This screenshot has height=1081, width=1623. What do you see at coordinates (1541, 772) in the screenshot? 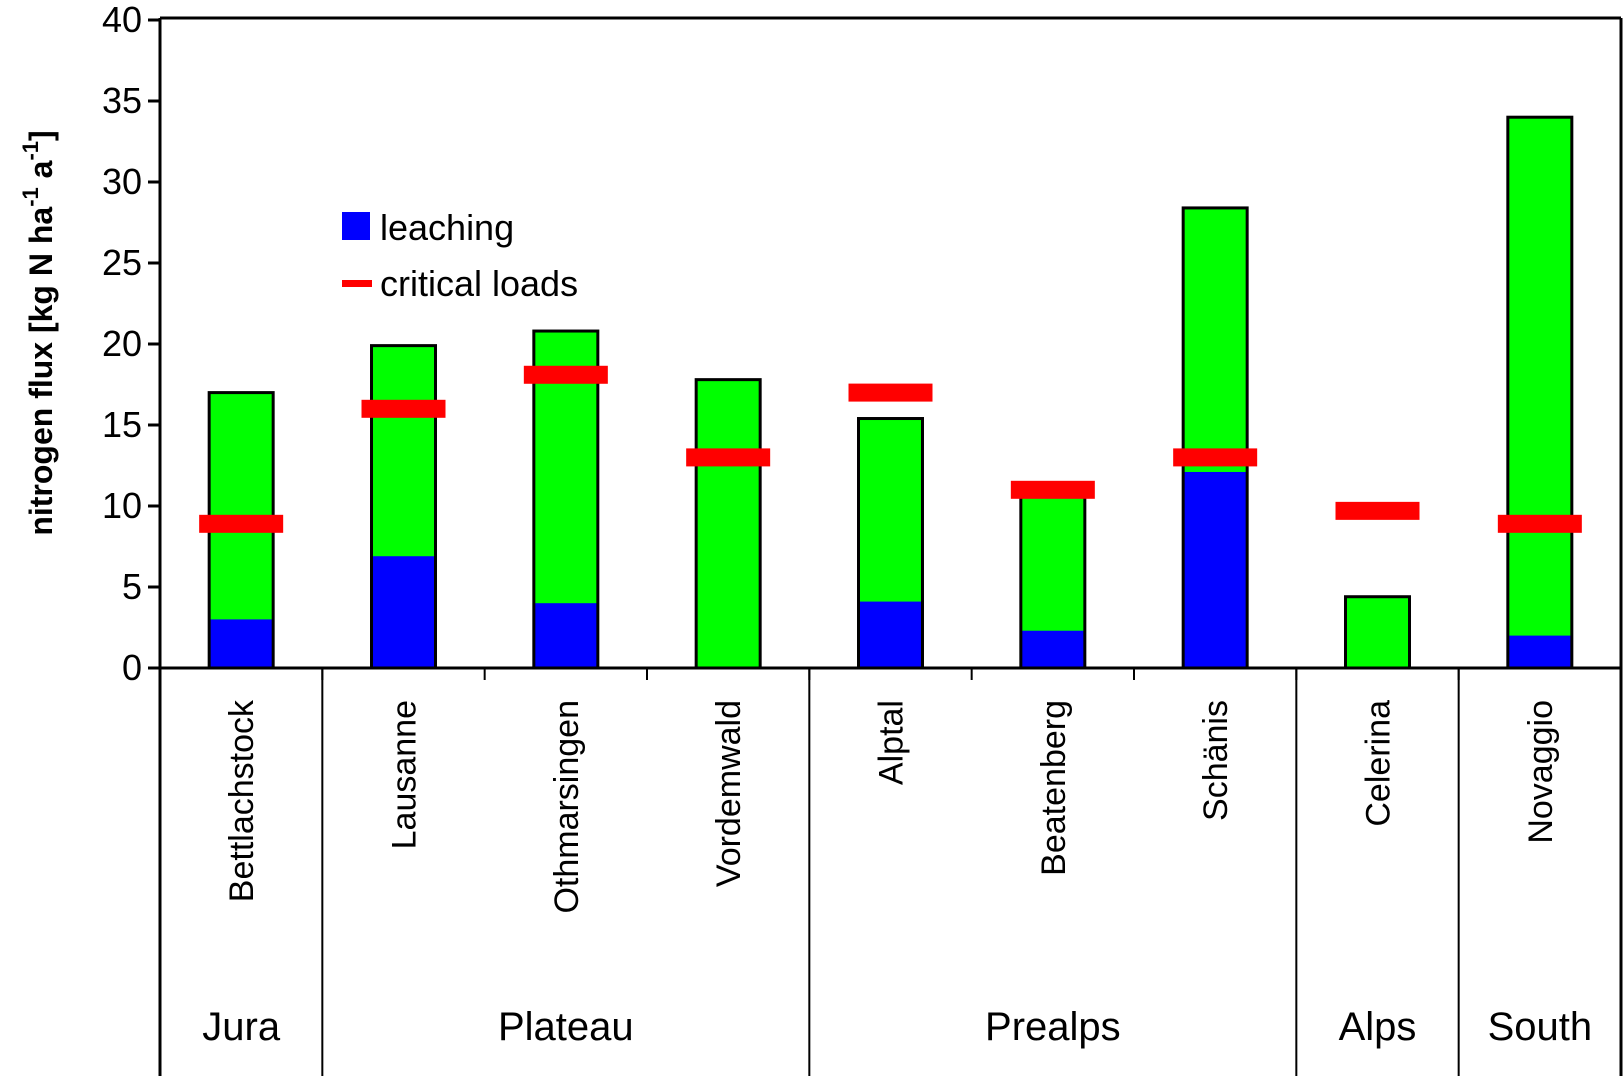
I see `category-label-8: Novaggio` at bounding box center [1541, 772].